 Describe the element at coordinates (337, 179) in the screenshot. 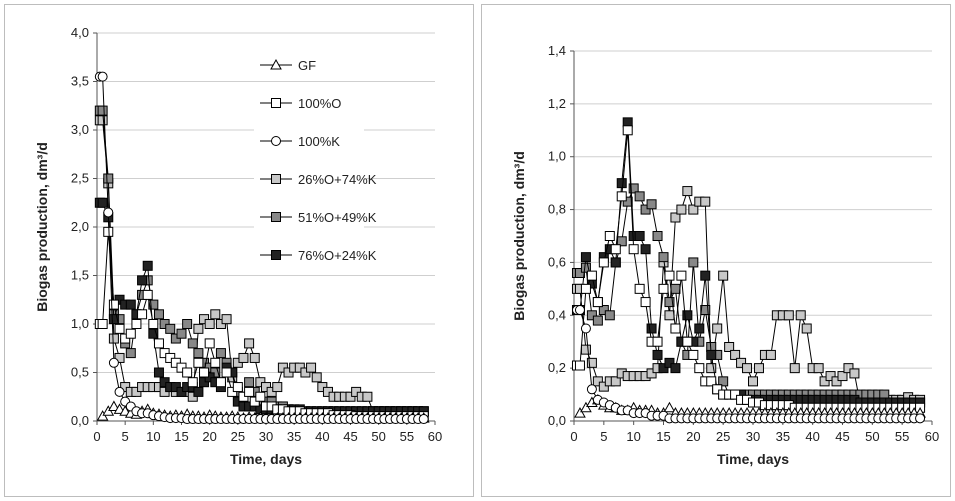

I see `legend-label: 26%O+74%K` at that location.